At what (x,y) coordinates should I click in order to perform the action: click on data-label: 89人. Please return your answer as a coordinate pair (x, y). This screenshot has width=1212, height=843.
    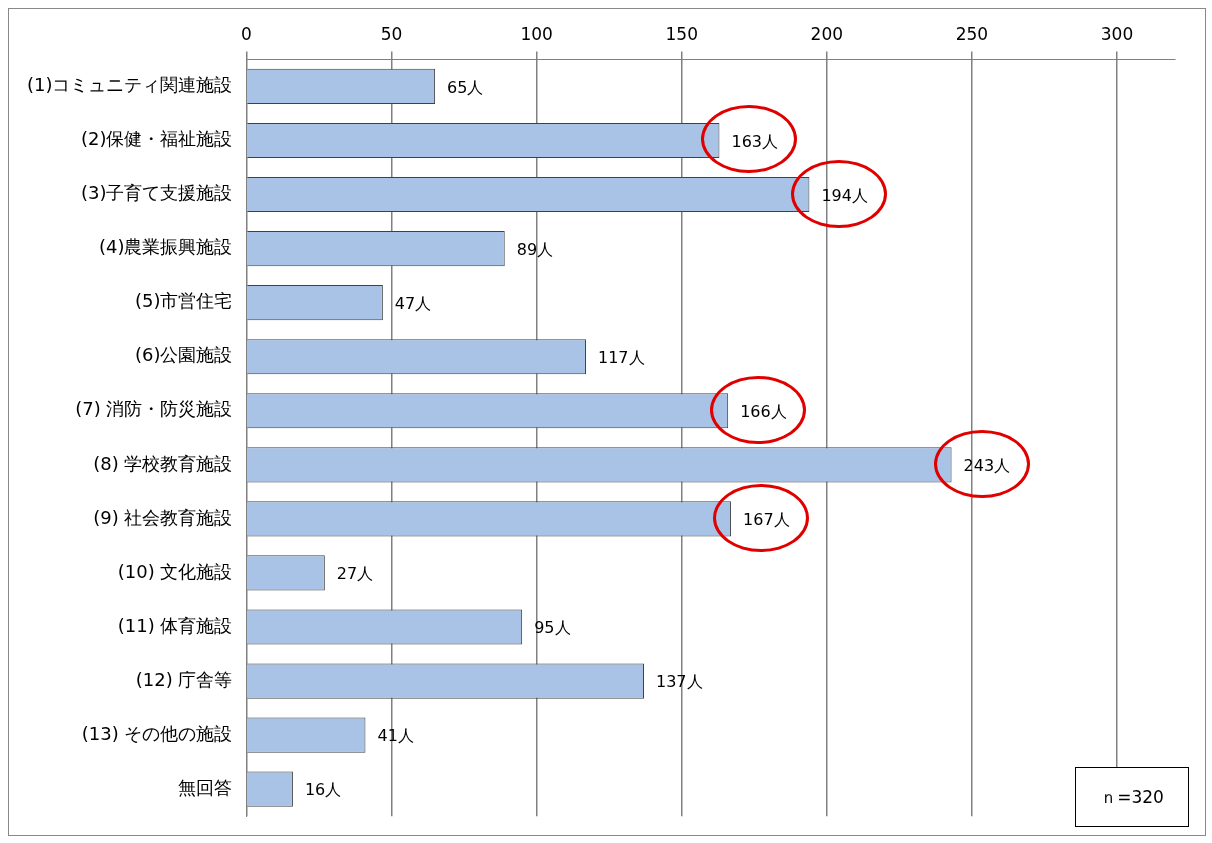
    Looking at the image, I should click on (535, 249).